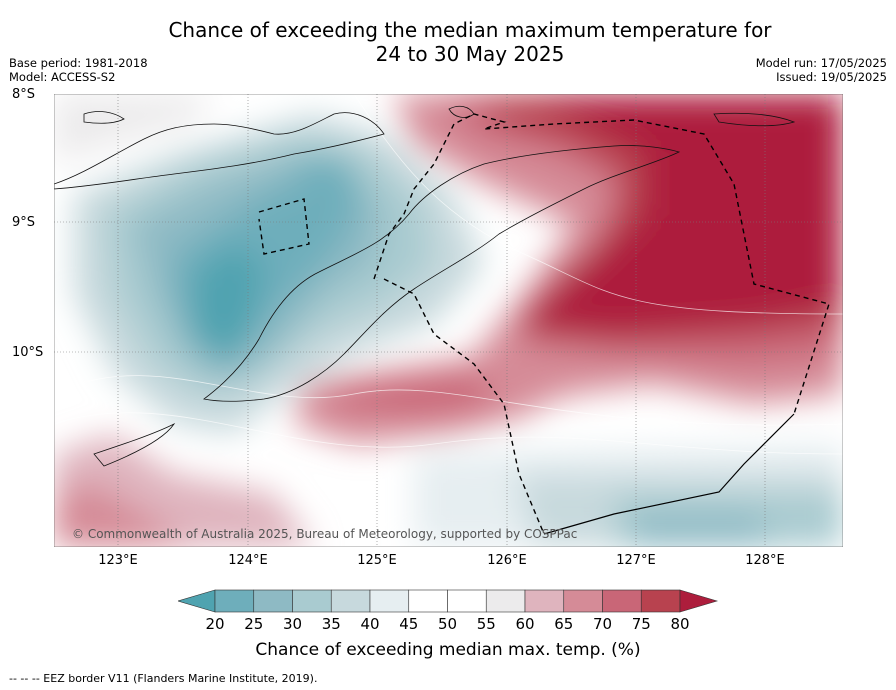  What do you see at coordinates (699, 601) in the screenshot?
I see `colorbar-high-extend` at bounding box center [699, 601].